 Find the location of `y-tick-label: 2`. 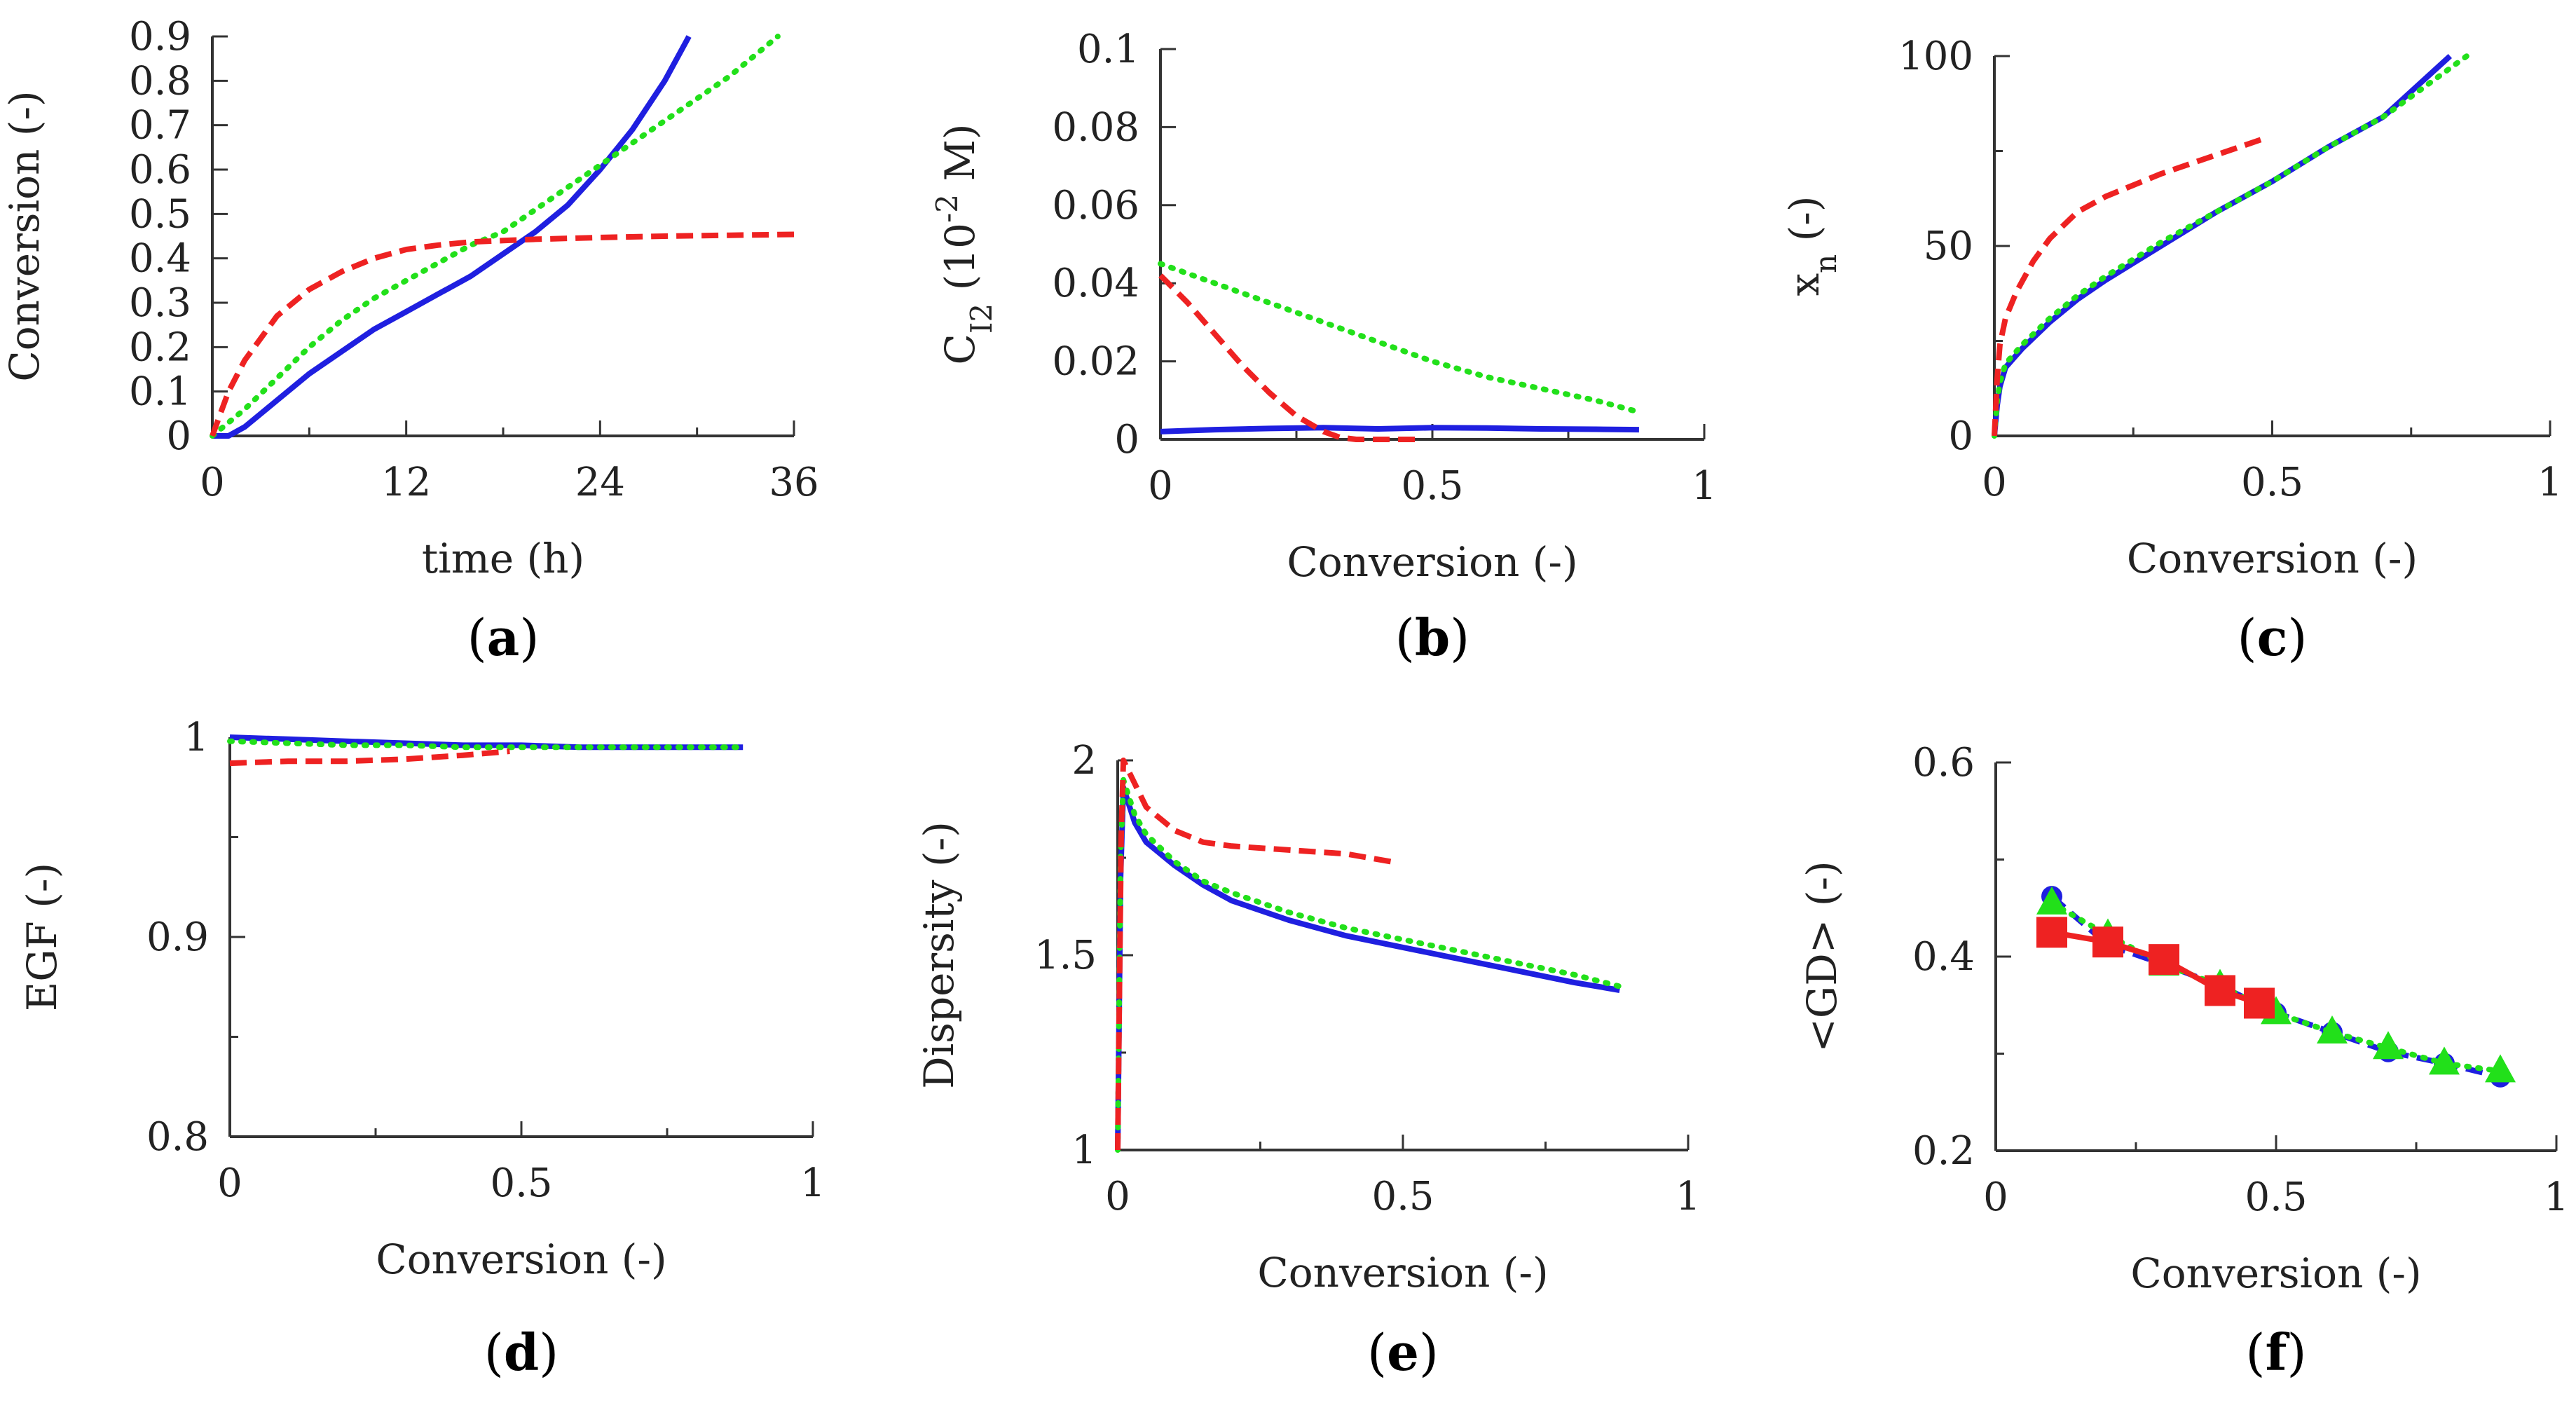

y-tick-label: 2 is located at coordinates (1084, 760).